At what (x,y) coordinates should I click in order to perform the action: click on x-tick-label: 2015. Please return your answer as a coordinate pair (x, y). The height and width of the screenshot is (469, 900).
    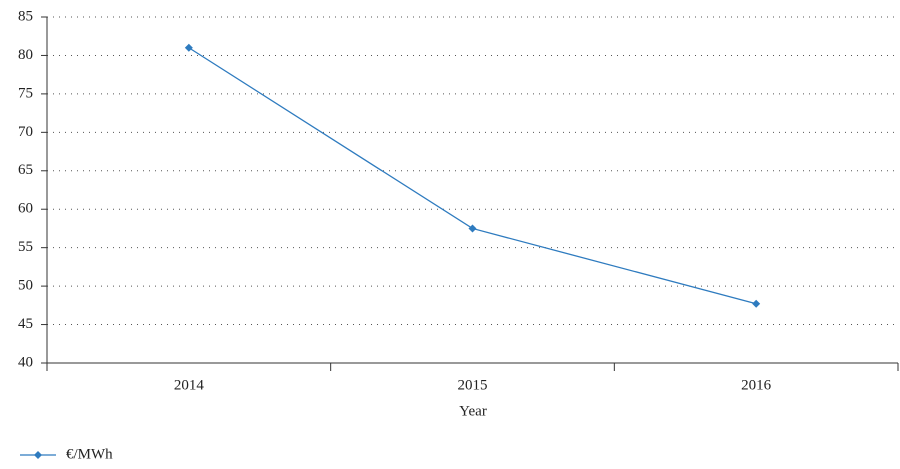
    Looking at the image, I should click on (473, 385).